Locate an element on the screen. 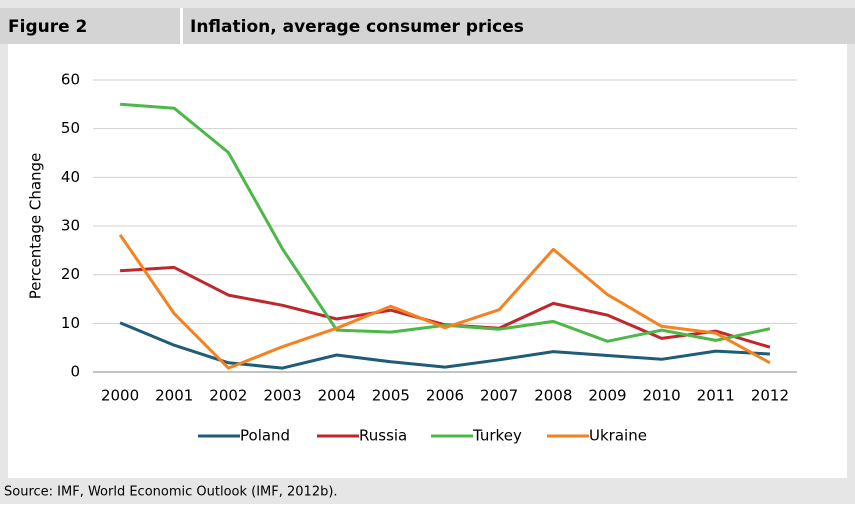 This screenshot has width=855, height=508. x-tick-label: 2007 is located at coordinates (499, 396).